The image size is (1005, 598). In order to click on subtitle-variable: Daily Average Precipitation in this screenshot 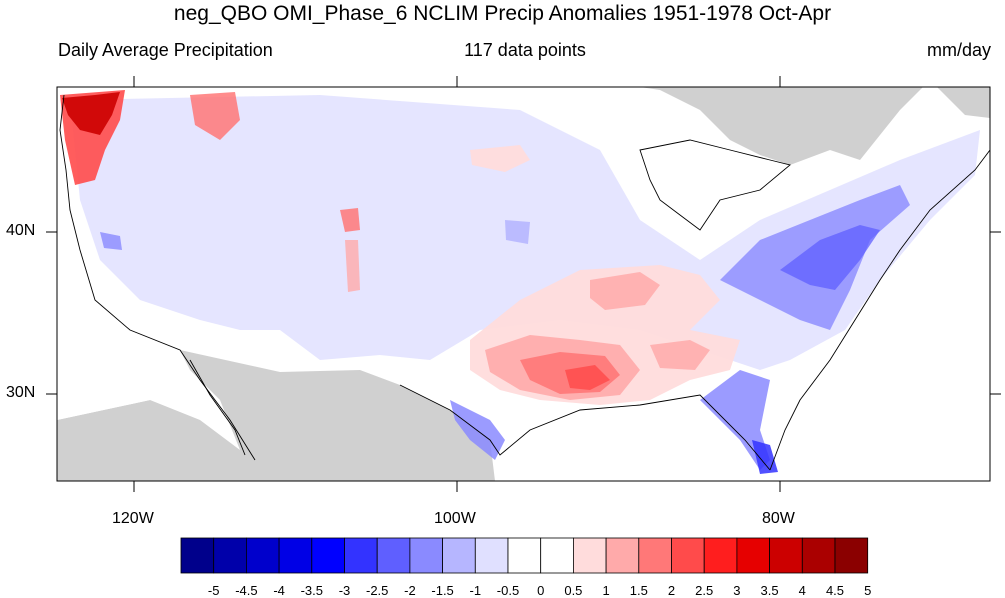, I will do `click(165, 50)`.